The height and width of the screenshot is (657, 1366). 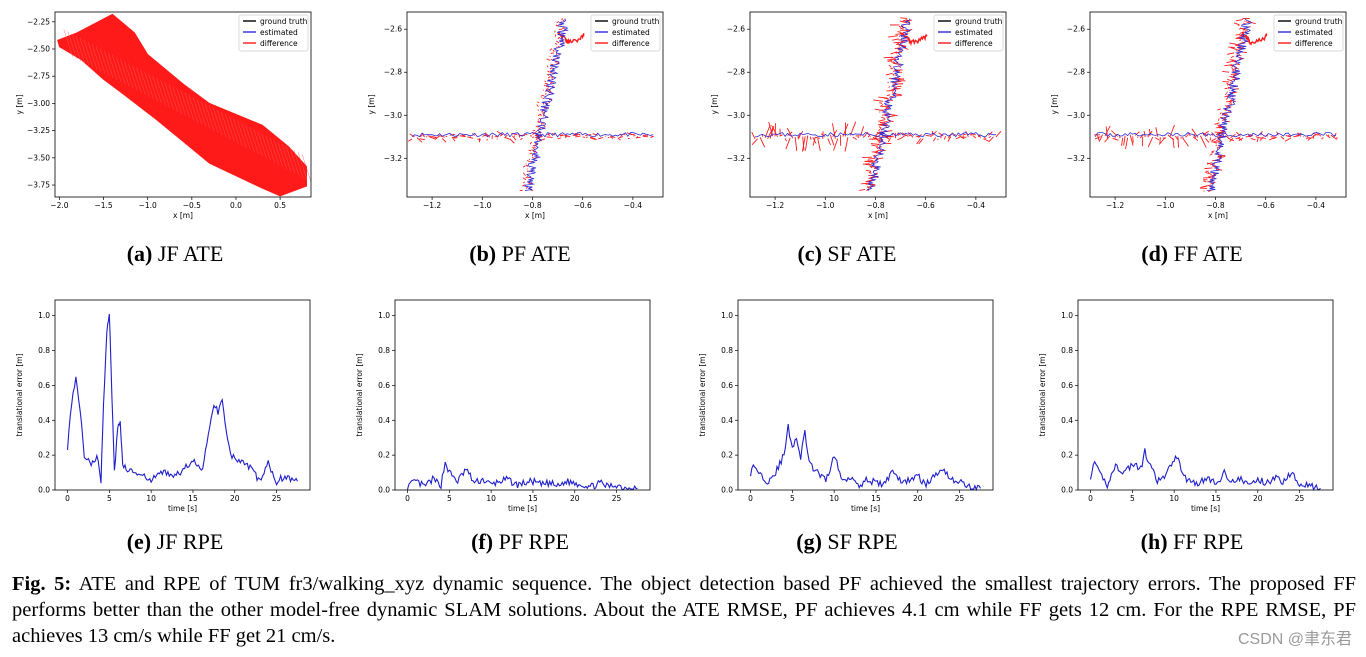 I want to click on x-tick-label: 20, so click(x=1258, y=498).